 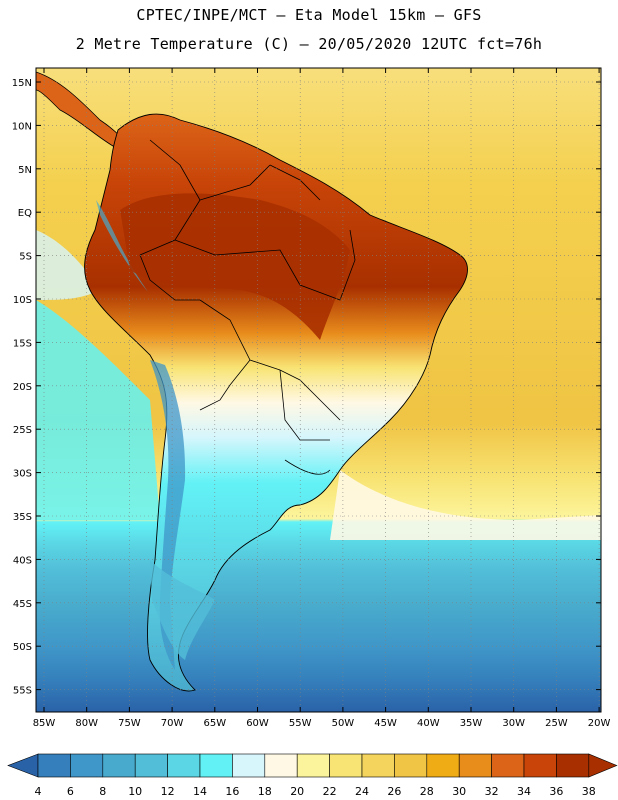 I want to click on colorbar-label: 38, so click(x=589, y=791).